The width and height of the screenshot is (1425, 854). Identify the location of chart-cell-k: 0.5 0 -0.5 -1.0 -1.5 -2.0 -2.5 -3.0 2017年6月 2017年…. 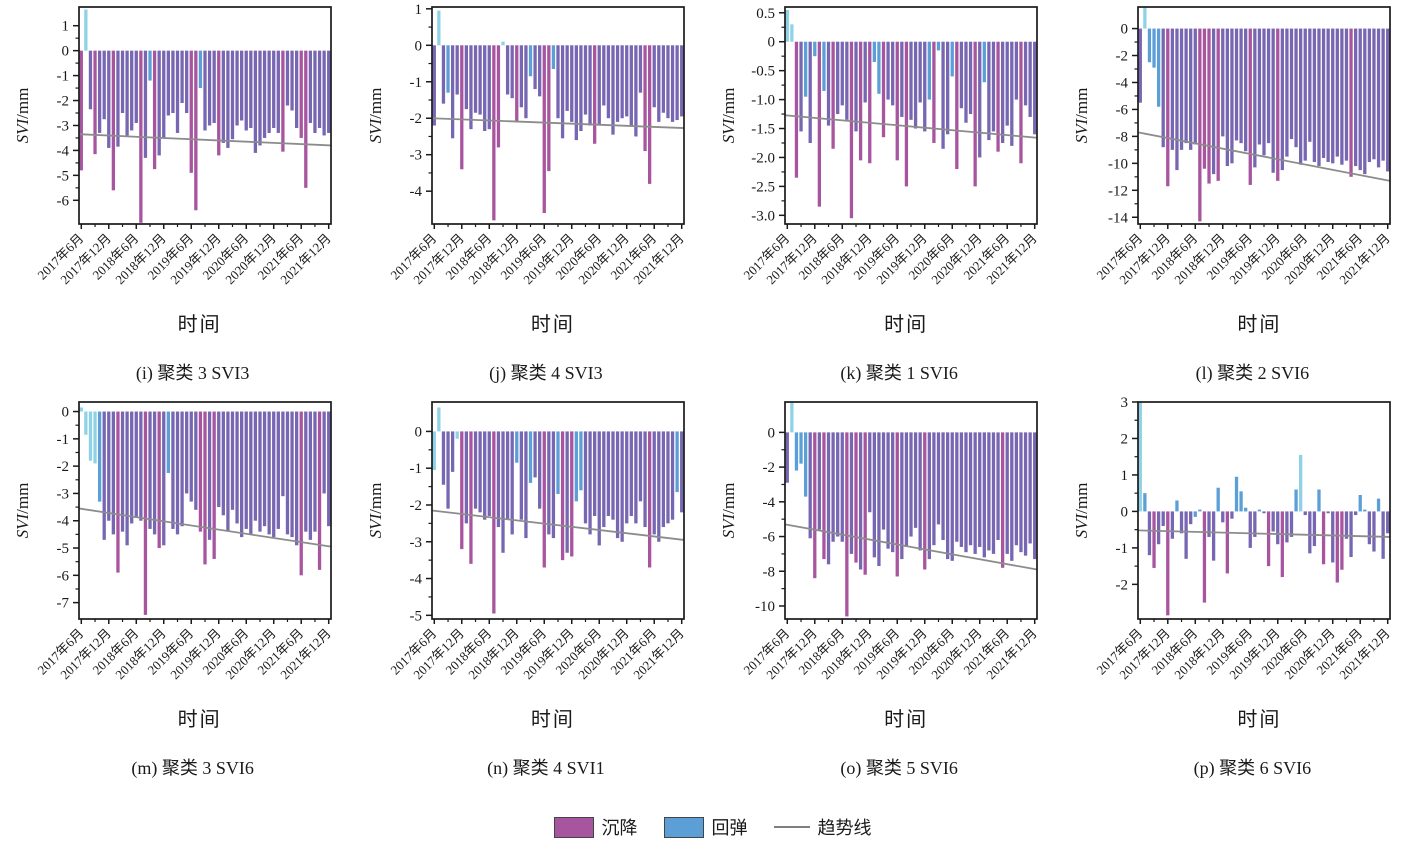
(889, 192).